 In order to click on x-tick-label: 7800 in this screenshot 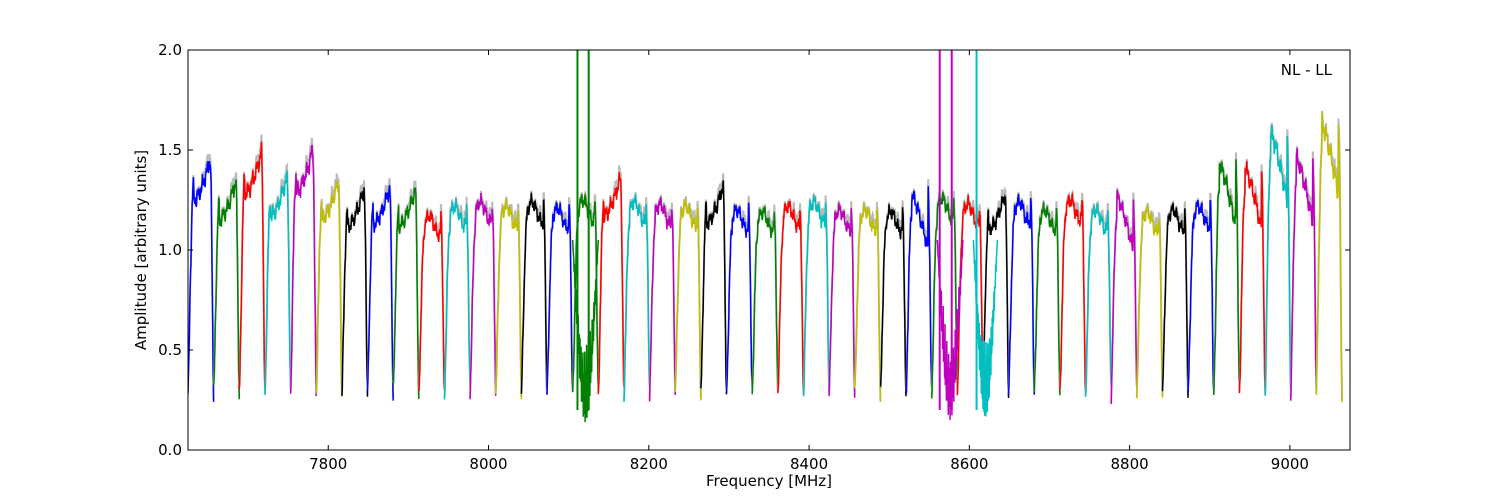, I will do `click(328, 464)`.